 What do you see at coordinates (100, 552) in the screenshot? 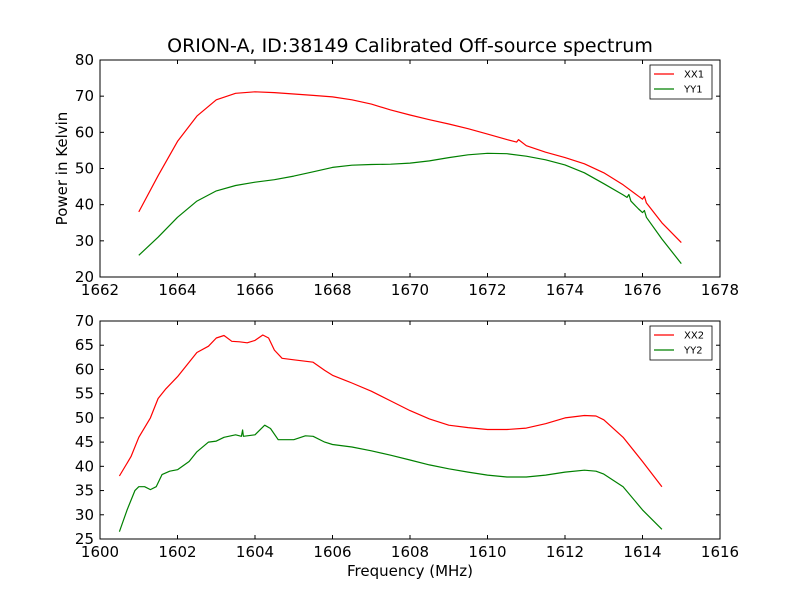
I see `x-tick-label: 1600` at bounding box center [100, 552].